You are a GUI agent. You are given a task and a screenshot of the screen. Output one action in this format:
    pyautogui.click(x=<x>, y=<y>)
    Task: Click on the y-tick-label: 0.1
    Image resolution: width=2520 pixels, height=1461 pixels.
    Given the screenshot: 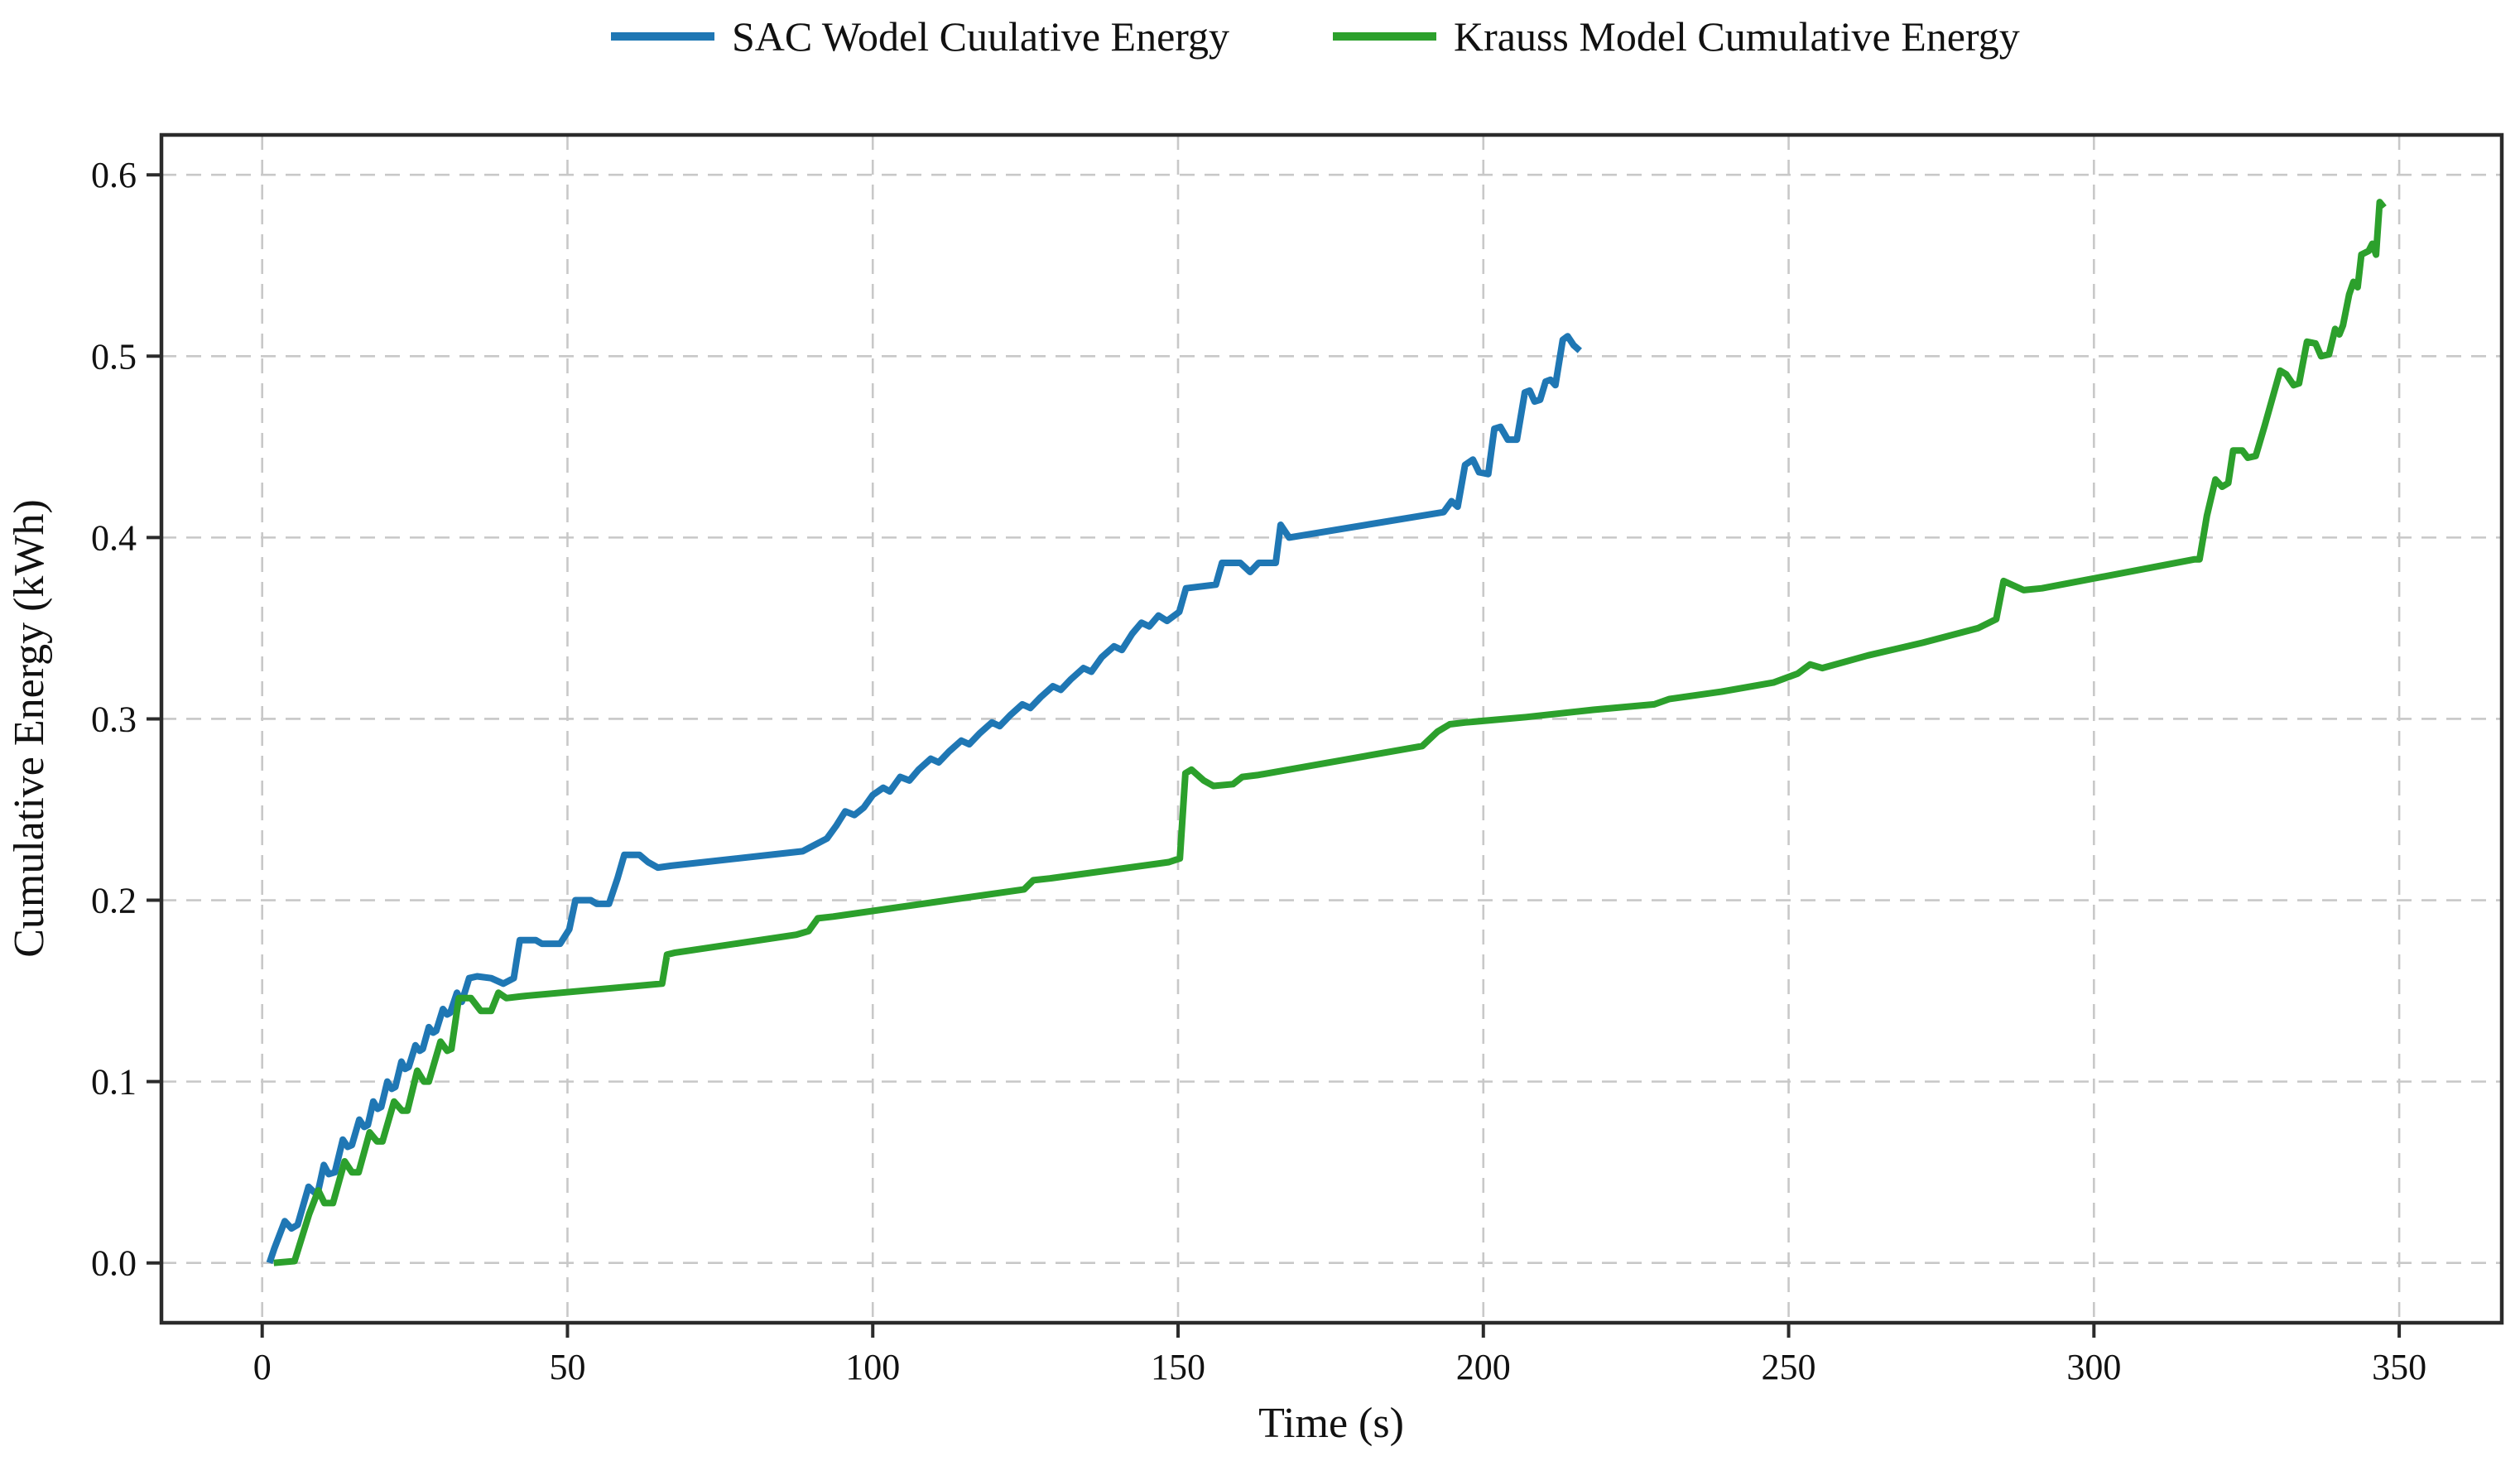 What is the action you would take?
    pyautogui.click(x=114, y=1082)
    